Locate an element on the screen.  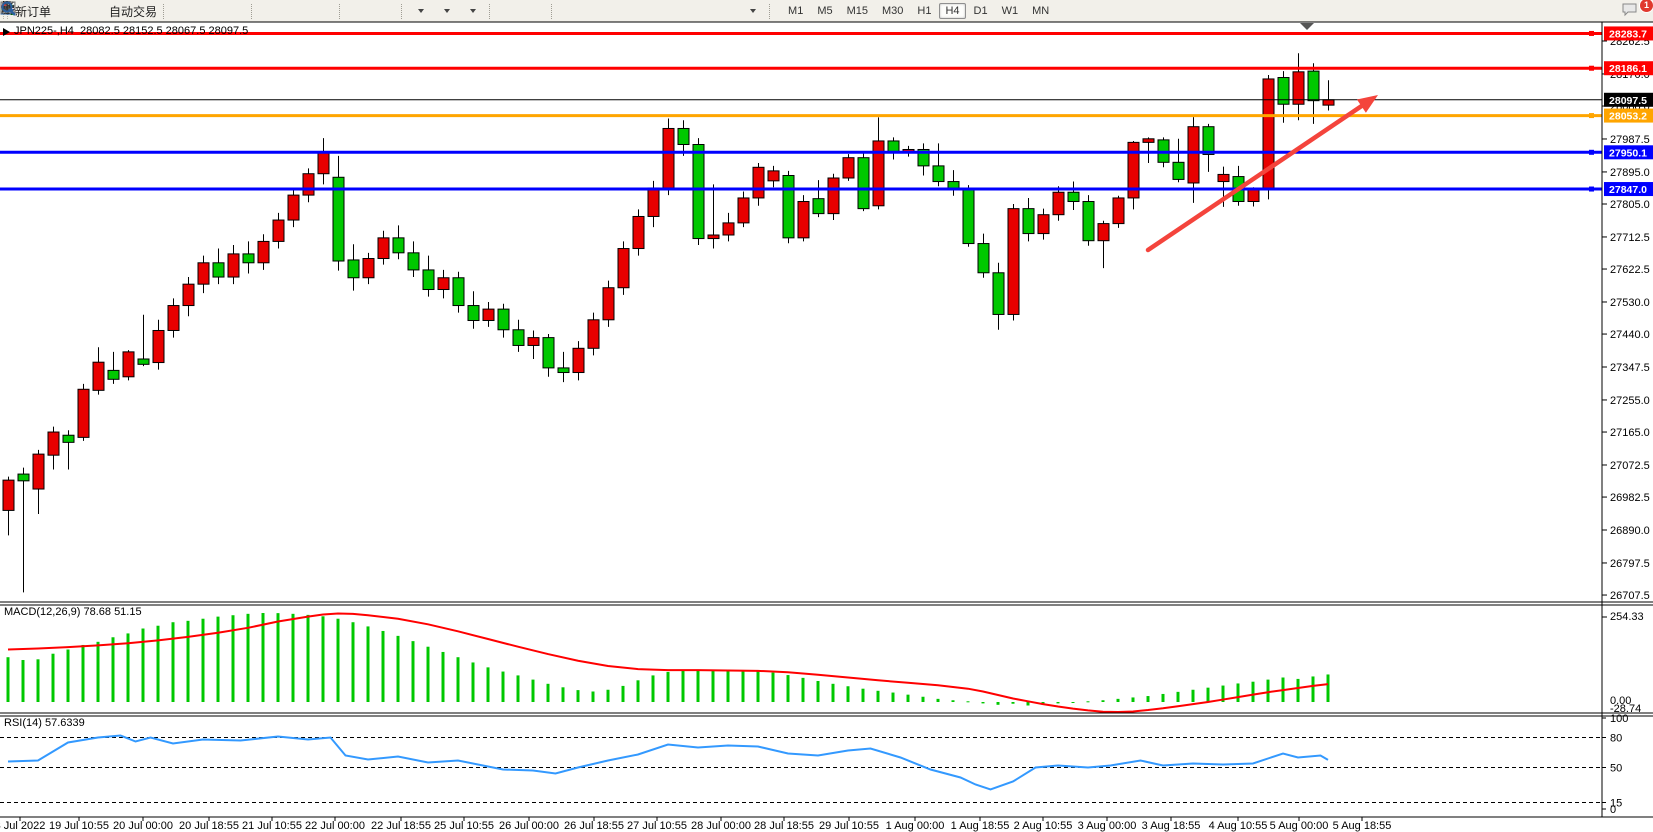
timeframe-button-H4: H4 is located at coordinates (952, 11).